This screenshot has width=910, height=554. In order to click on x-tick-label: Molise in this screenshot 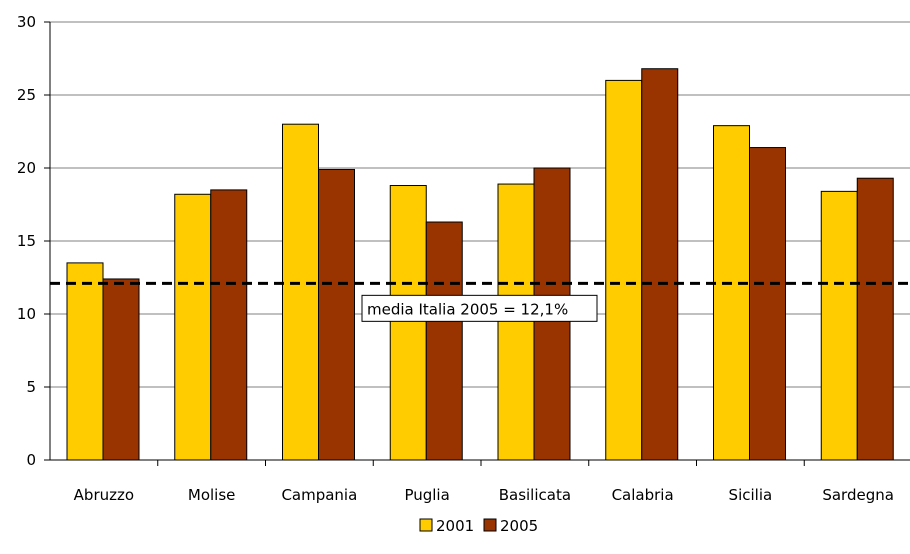, I will do `click(212, 495)`.